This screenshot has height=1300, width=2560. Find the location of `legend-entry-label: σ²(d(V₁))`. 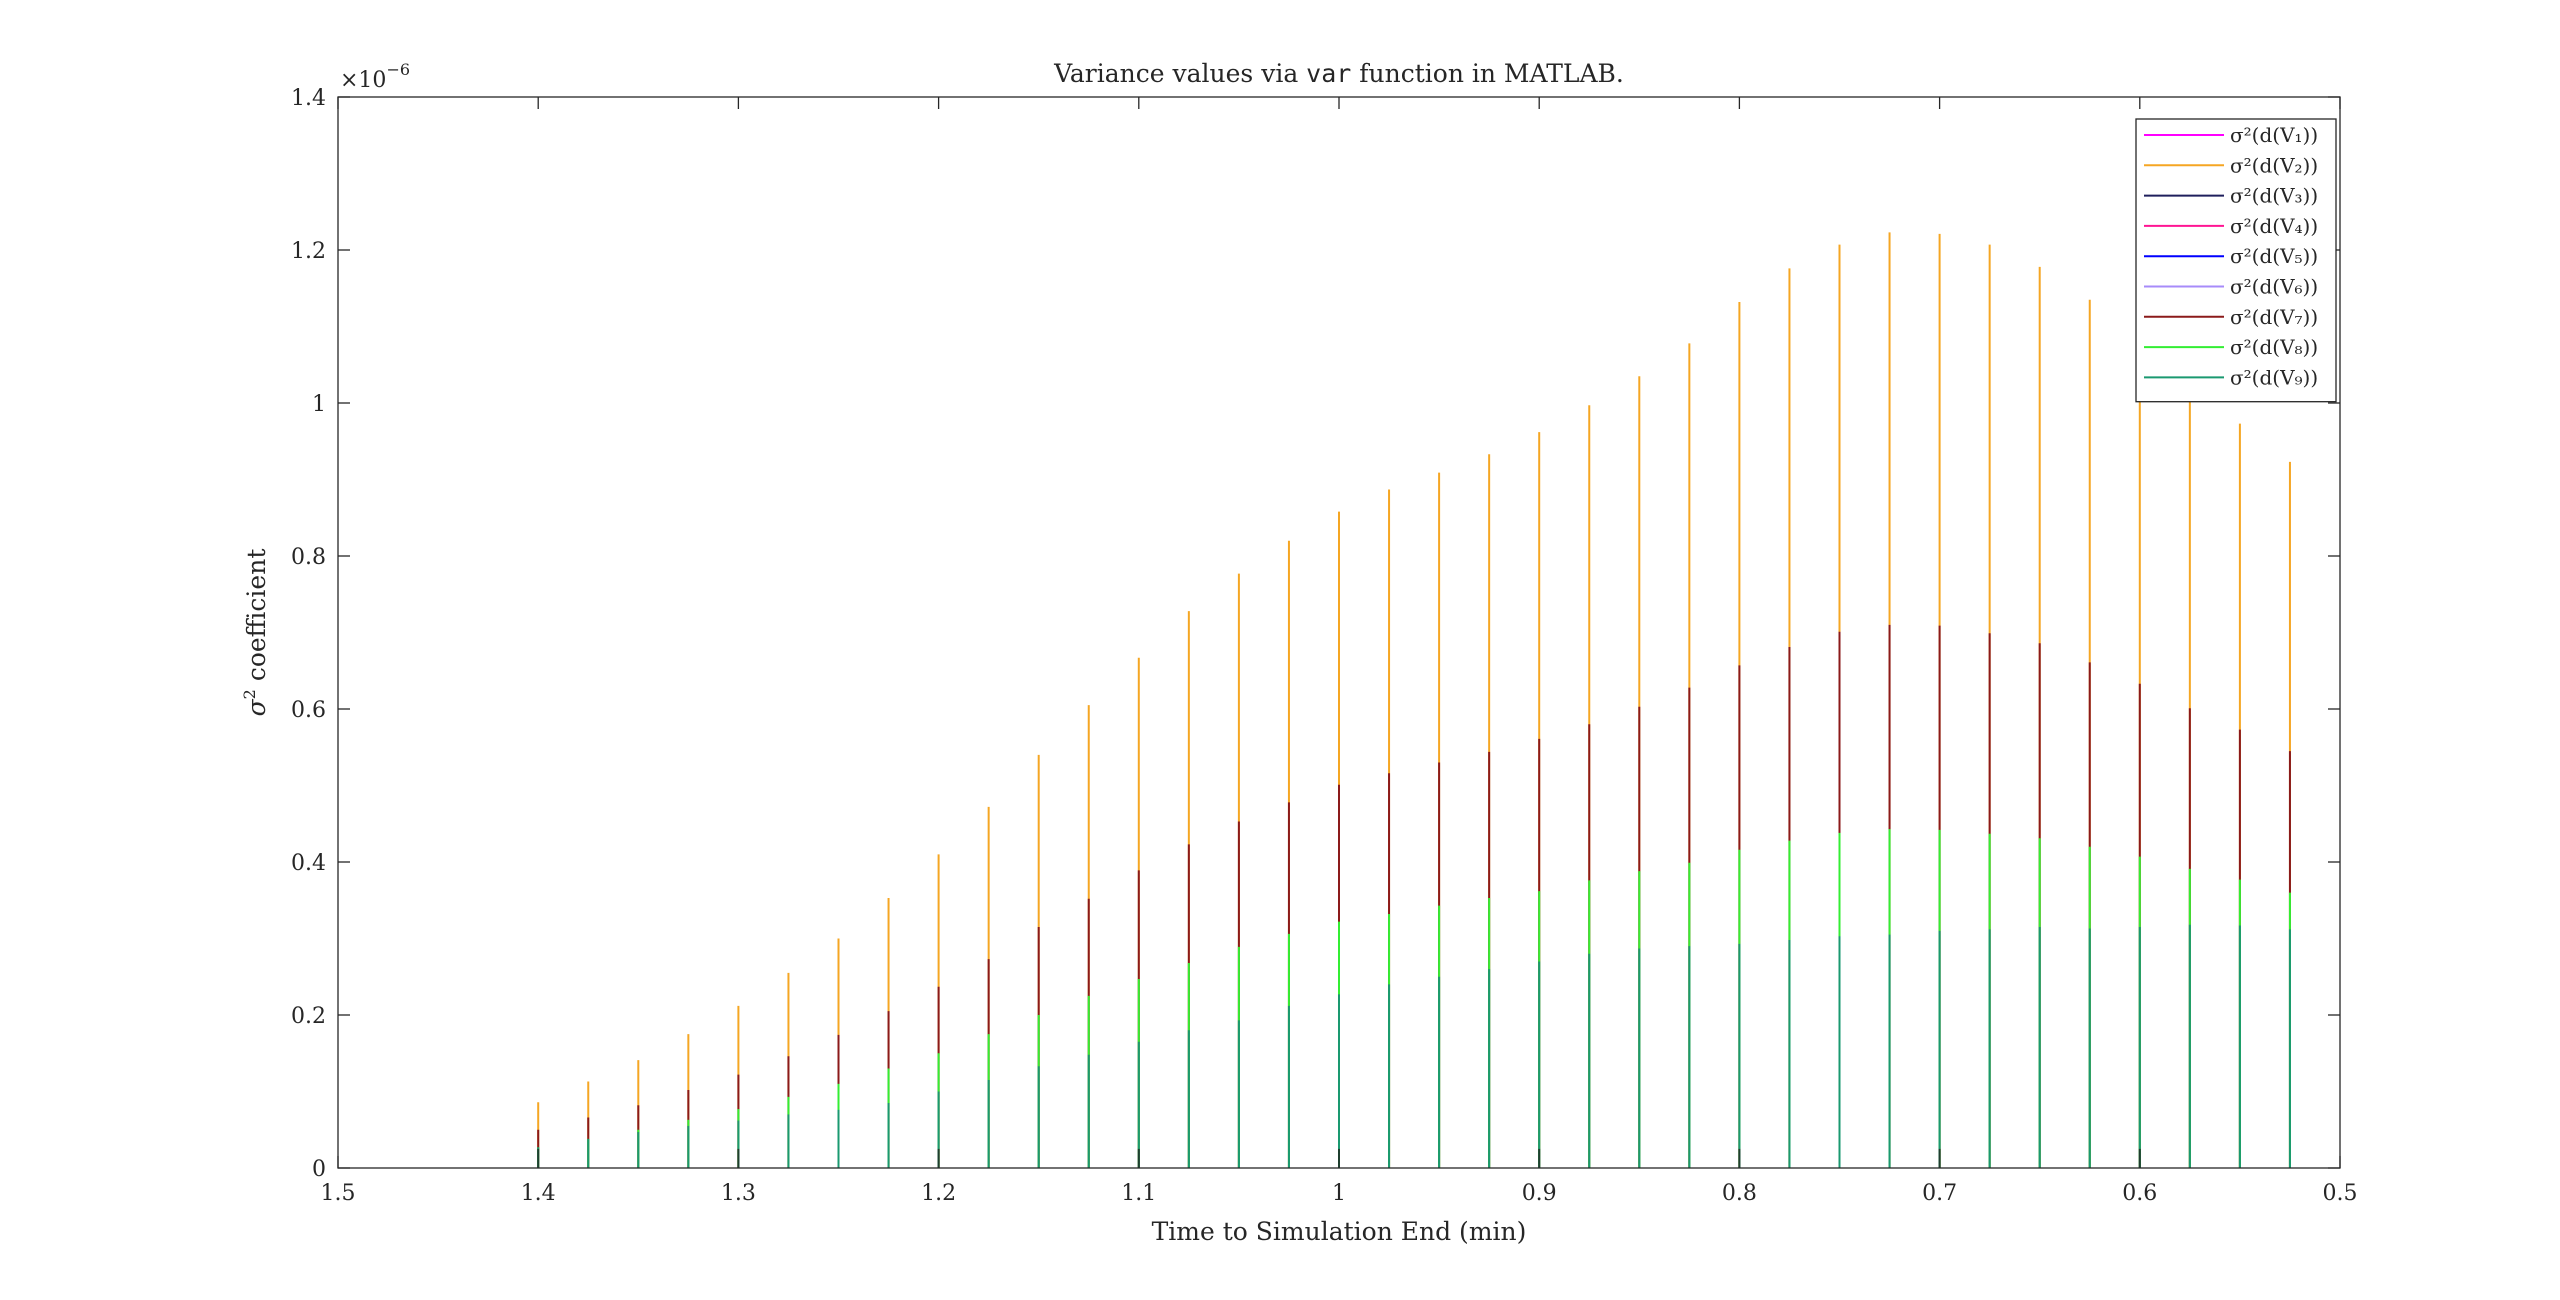

legend-entry-label: σ²(d(V₁)) is located at coordinates (2274, 135).